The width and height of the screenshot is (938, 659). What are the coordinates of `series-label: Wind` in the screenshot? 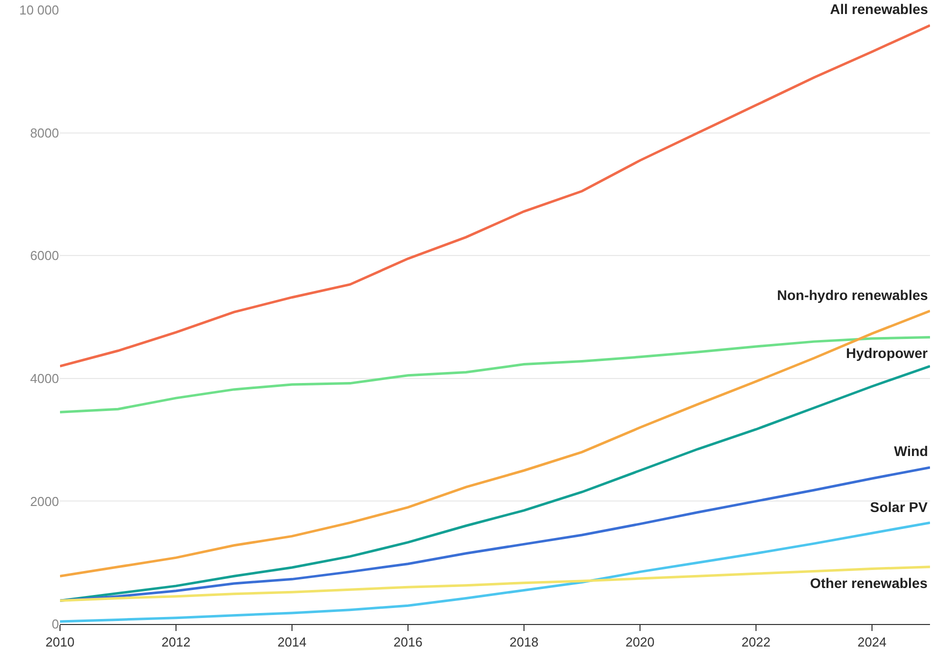 It's located at (911, 451).